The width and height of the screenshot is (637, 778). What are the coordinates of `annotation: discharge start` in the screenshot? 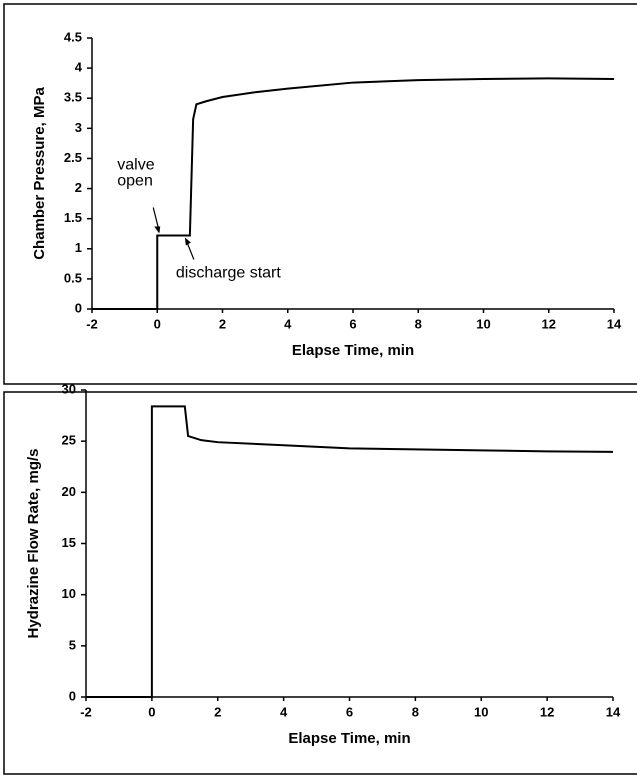 It's located at (228, 273).